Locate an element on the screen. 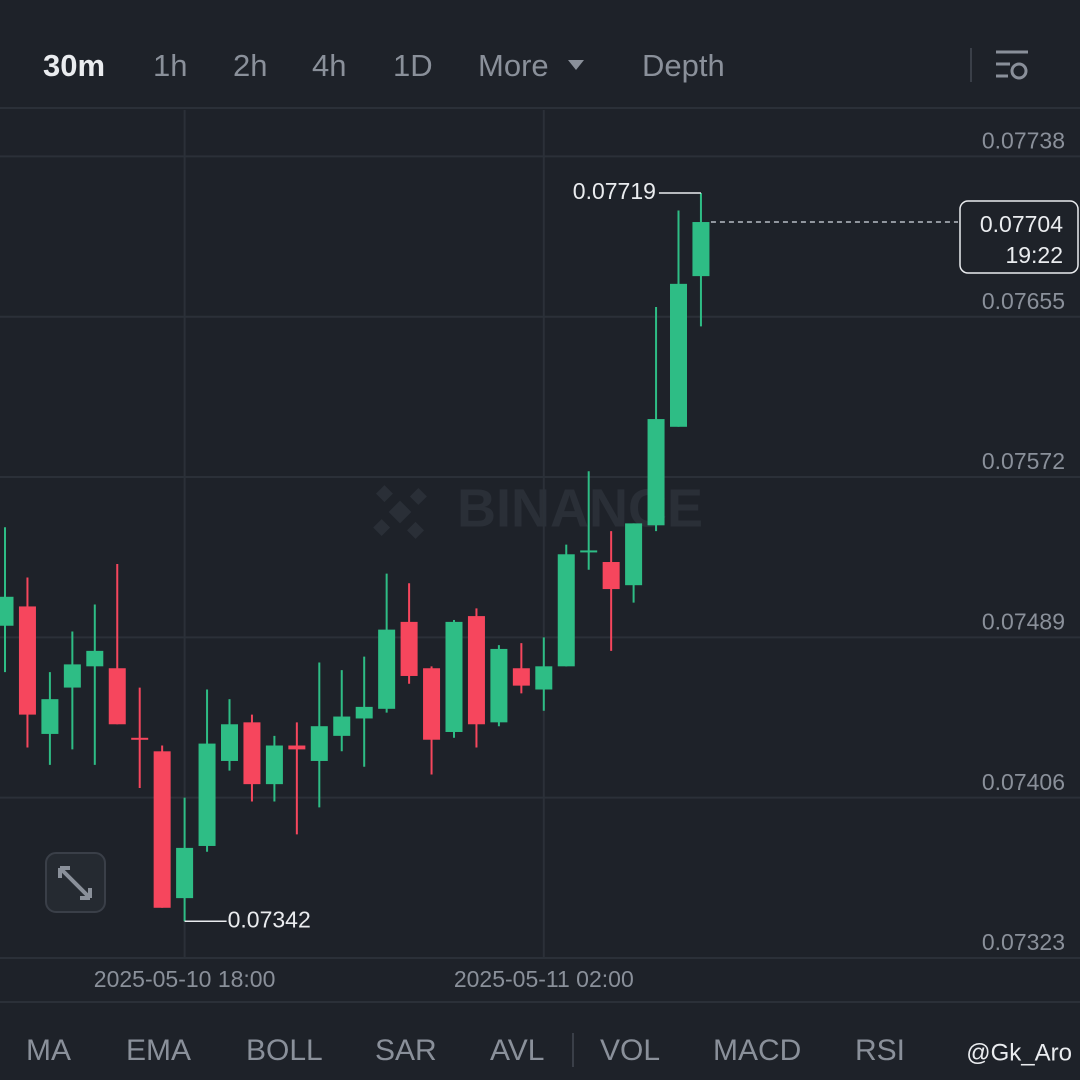 This screenshot has width=1080, height=1080. indicator-tab: AVL is located at coordinates (517, 1050).